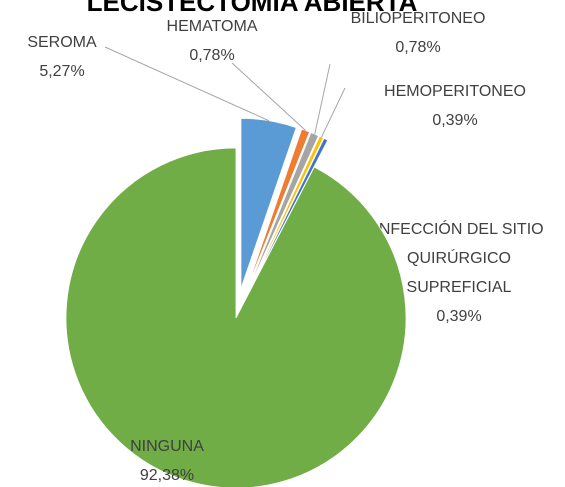  I want to click on chart-title: LECISTECTOMIA ABIERTA, so click(252, 8).